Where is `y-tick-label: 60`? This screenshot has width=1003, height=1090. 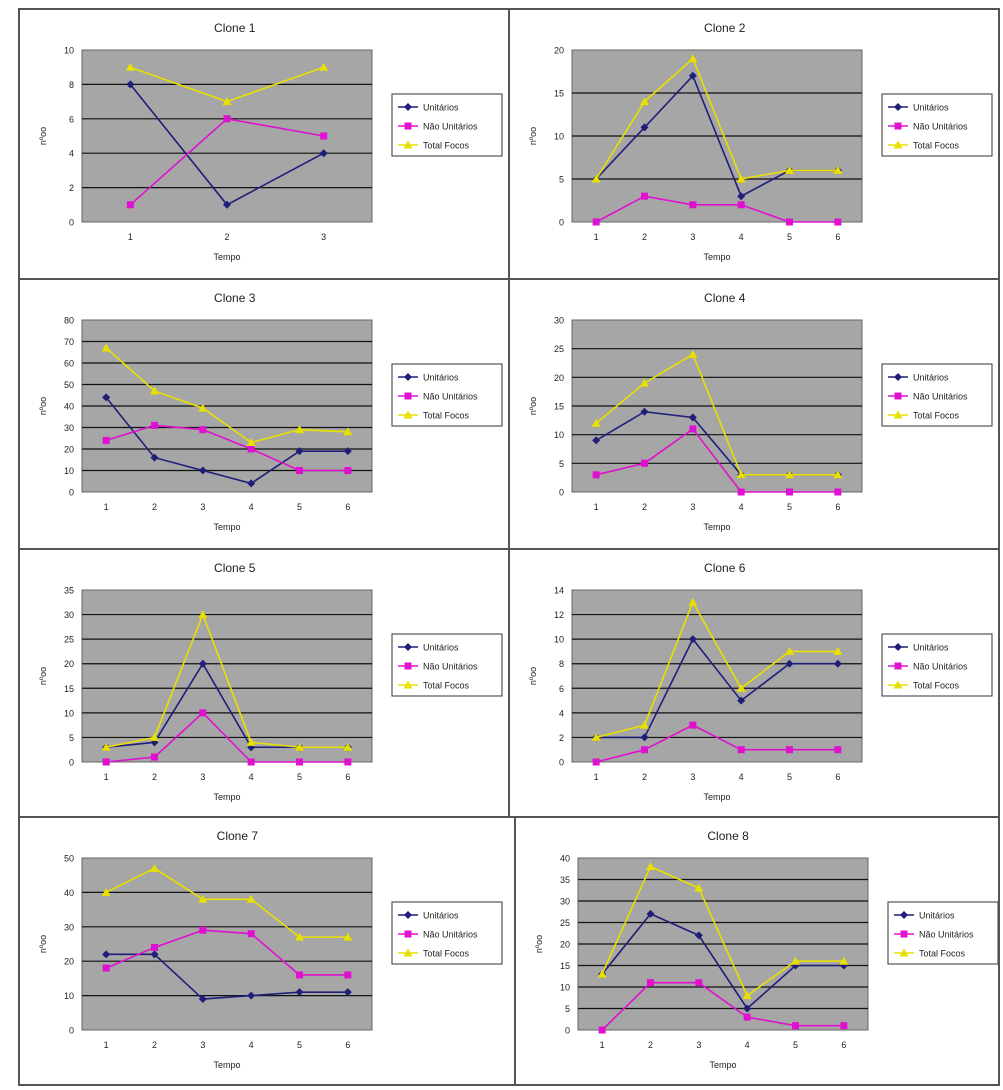 y-tick-label: 60 is located at coordinates (69, 364).